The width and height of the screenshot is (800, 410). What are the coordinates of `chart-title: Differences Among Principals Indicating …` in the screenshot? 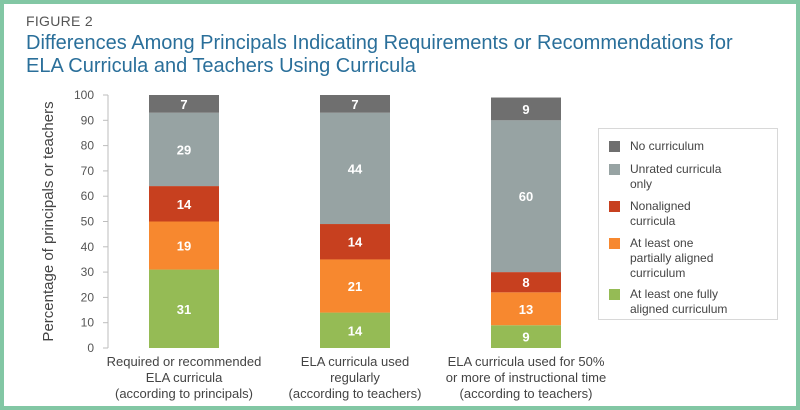 It's located at (379, 54).